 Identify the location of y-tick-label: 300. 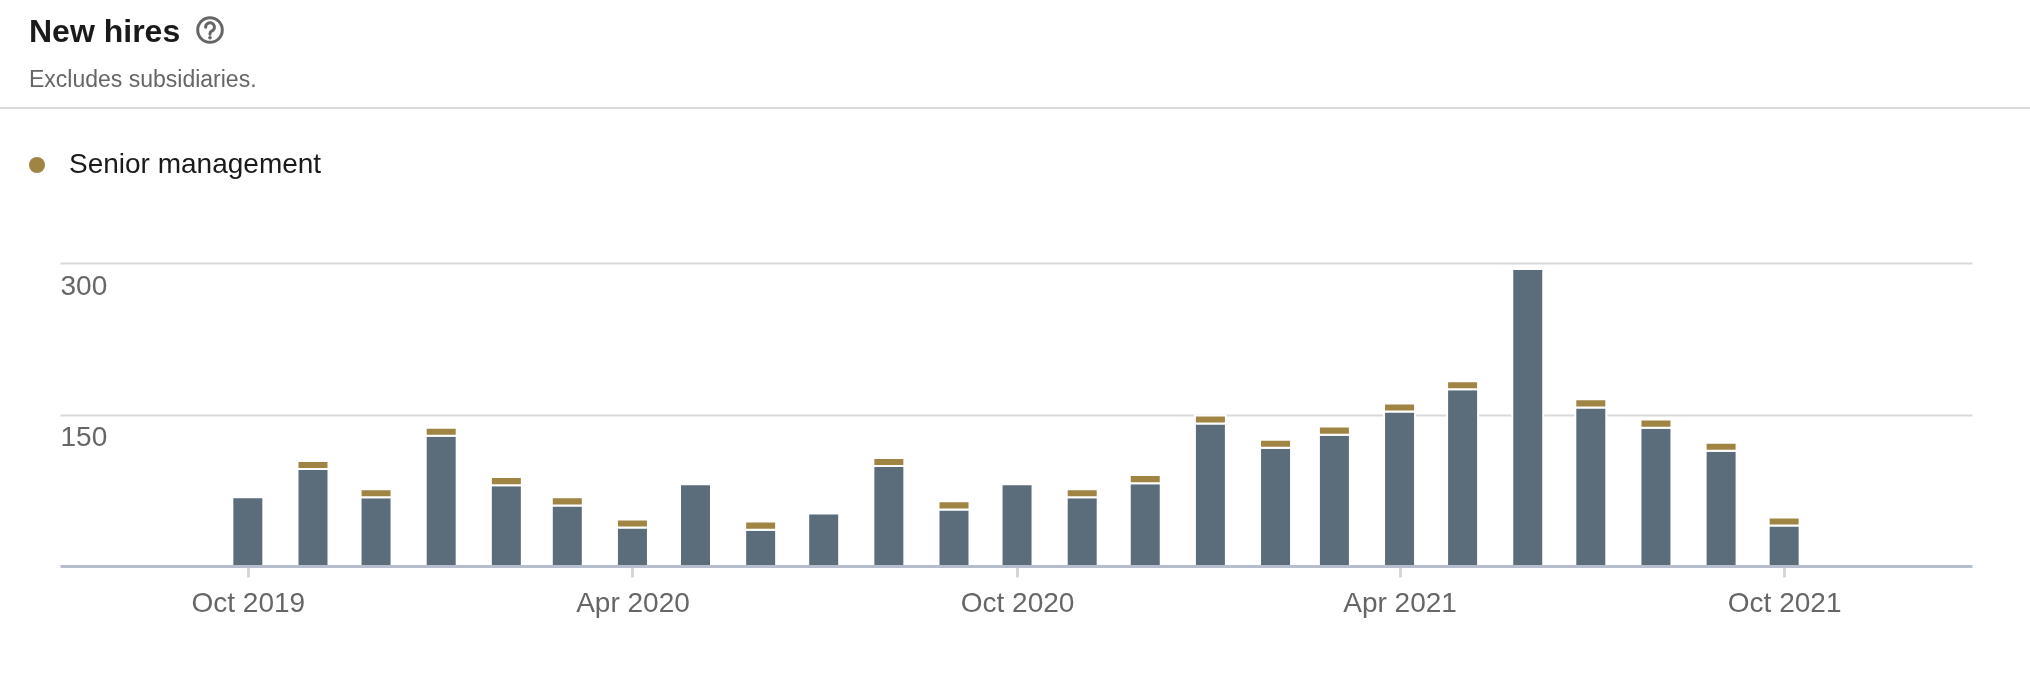
(84, 285).